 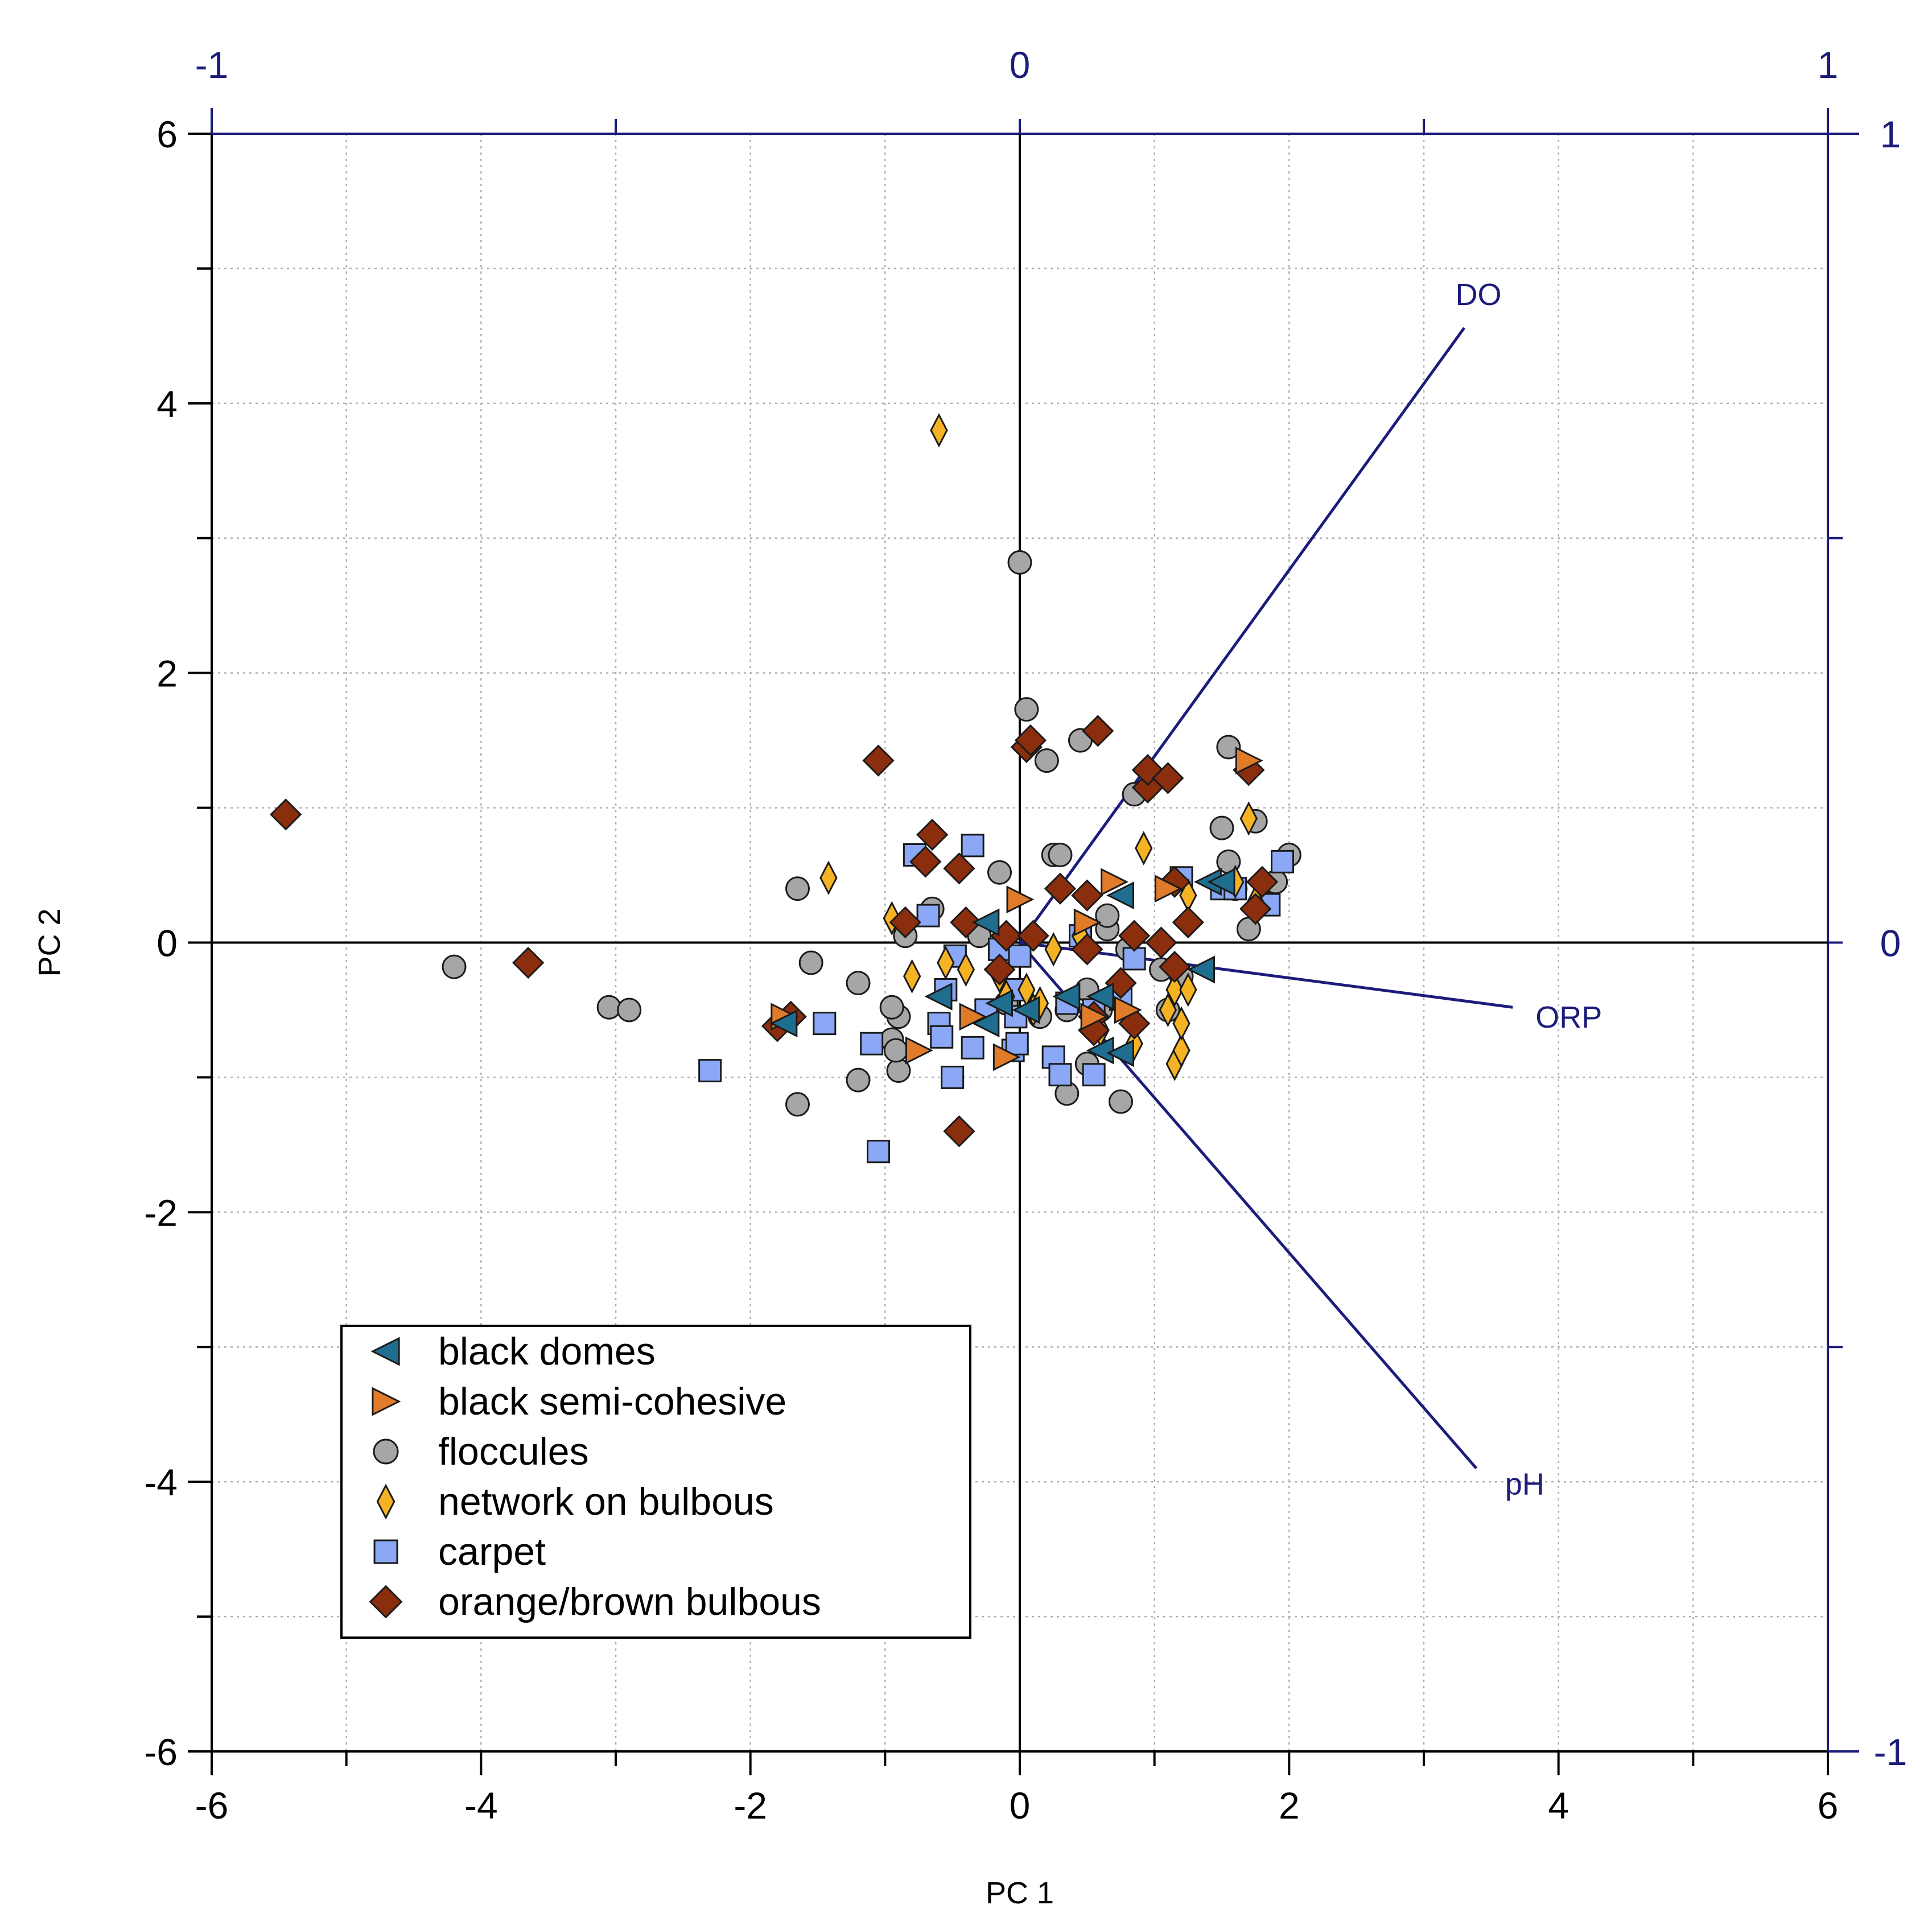 What do you see at coordinates (1020, 1805) in the screenshot?
I see `x-tick-label: 0` at bounding box center [1020, 1805].